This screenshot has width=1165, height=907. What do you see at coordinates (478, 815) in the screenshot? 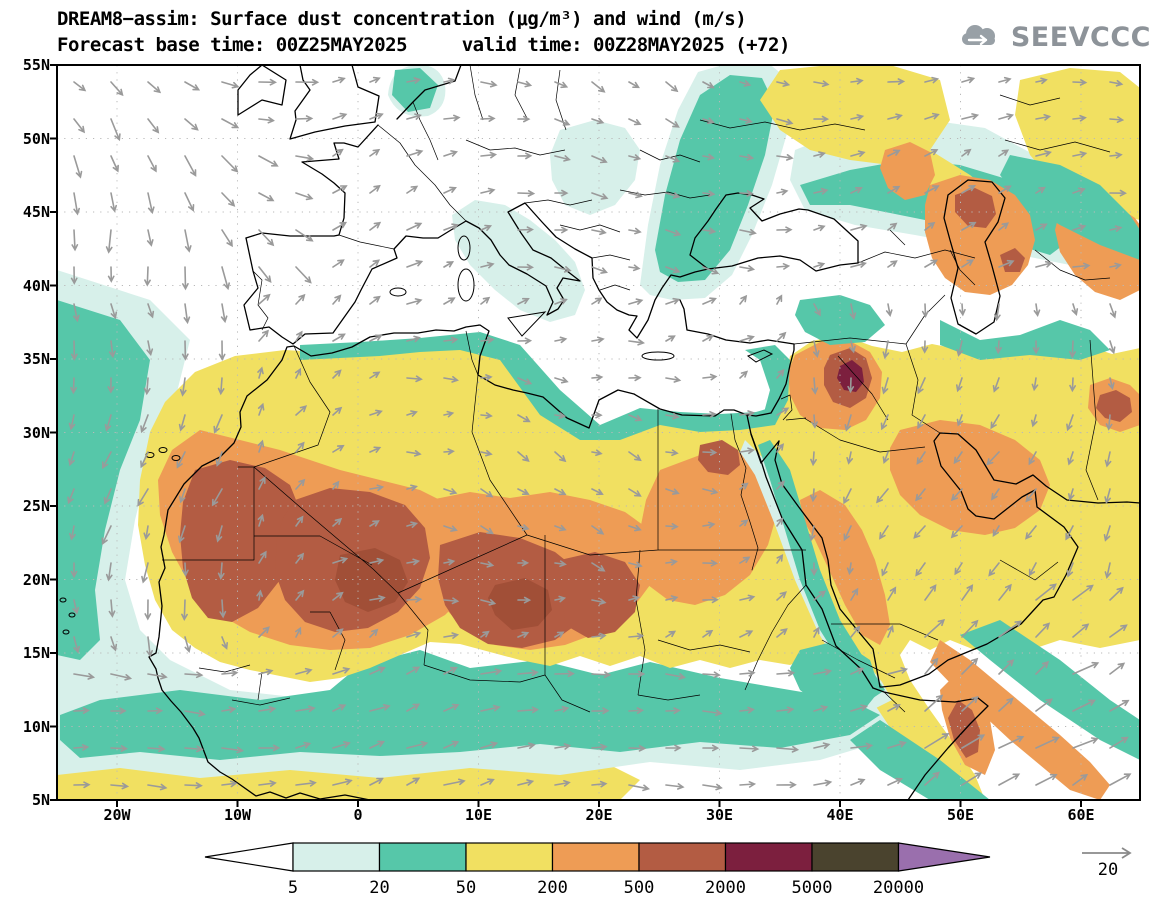
I see `x-axis-tick-label: 10E` at bounding box center [478, 815].